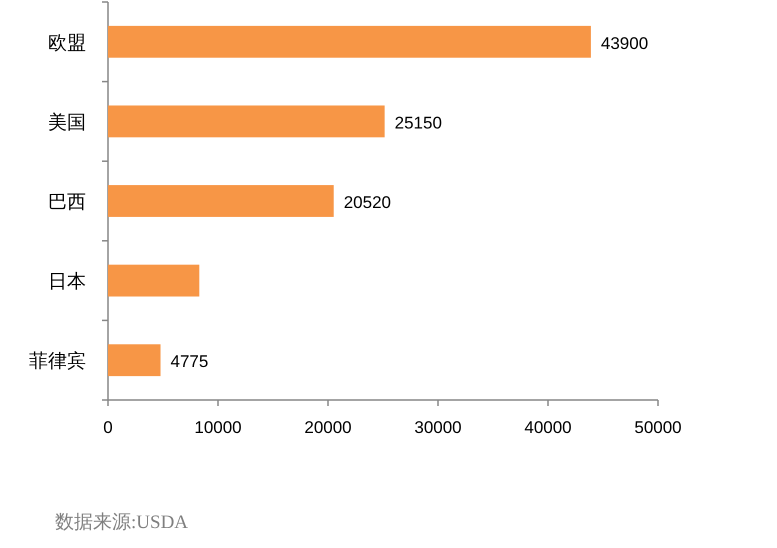  Describe the element at coordinates (189, 362) in the screenshot. I see `data-label: 4775` at that location.